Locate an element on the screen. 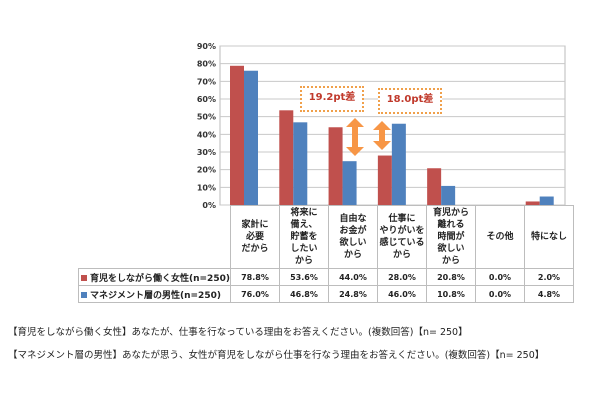  annotation-diff-2: 18.0pt差 is located at coordinates (410, 101).